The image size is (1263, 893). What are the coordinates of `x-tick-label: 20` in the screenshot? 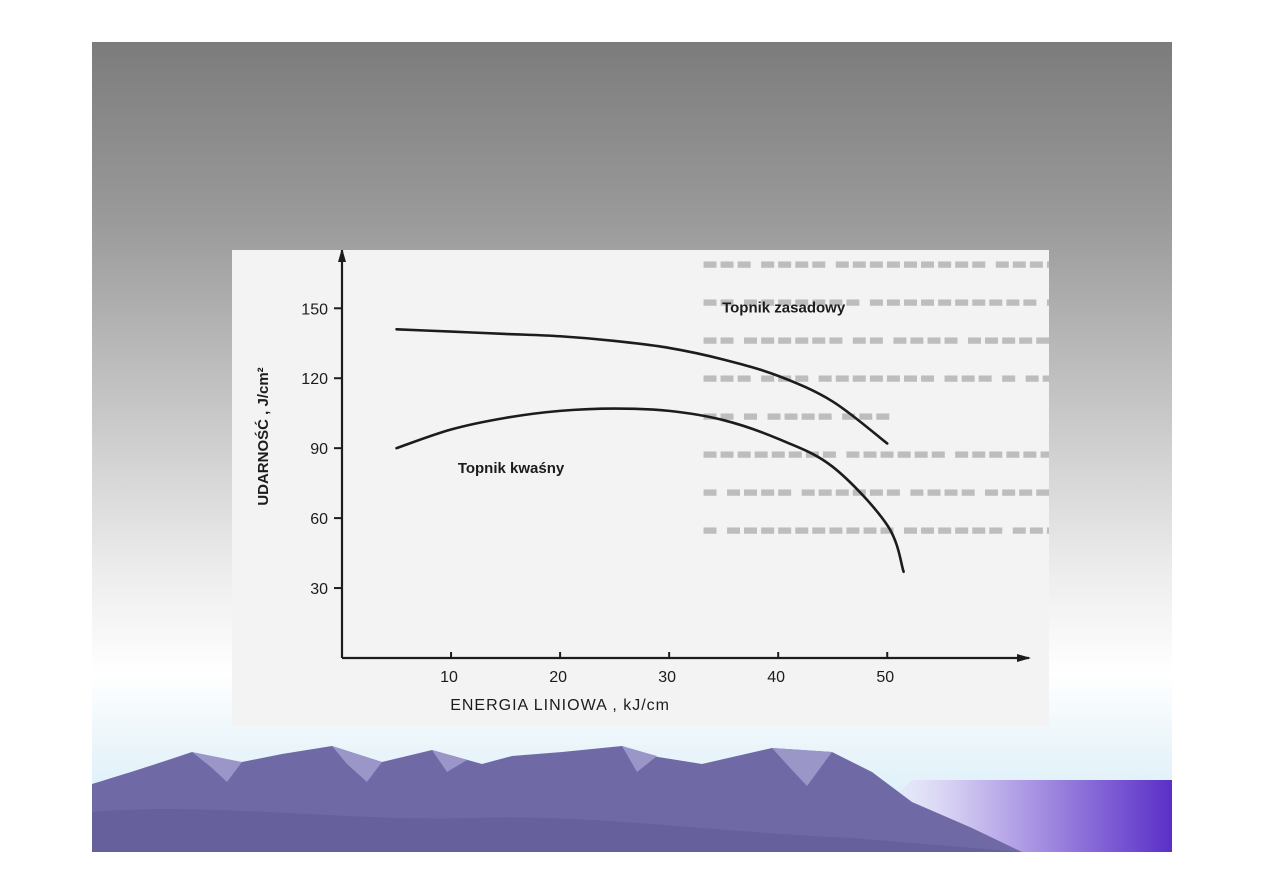 It's located at (558, 677).